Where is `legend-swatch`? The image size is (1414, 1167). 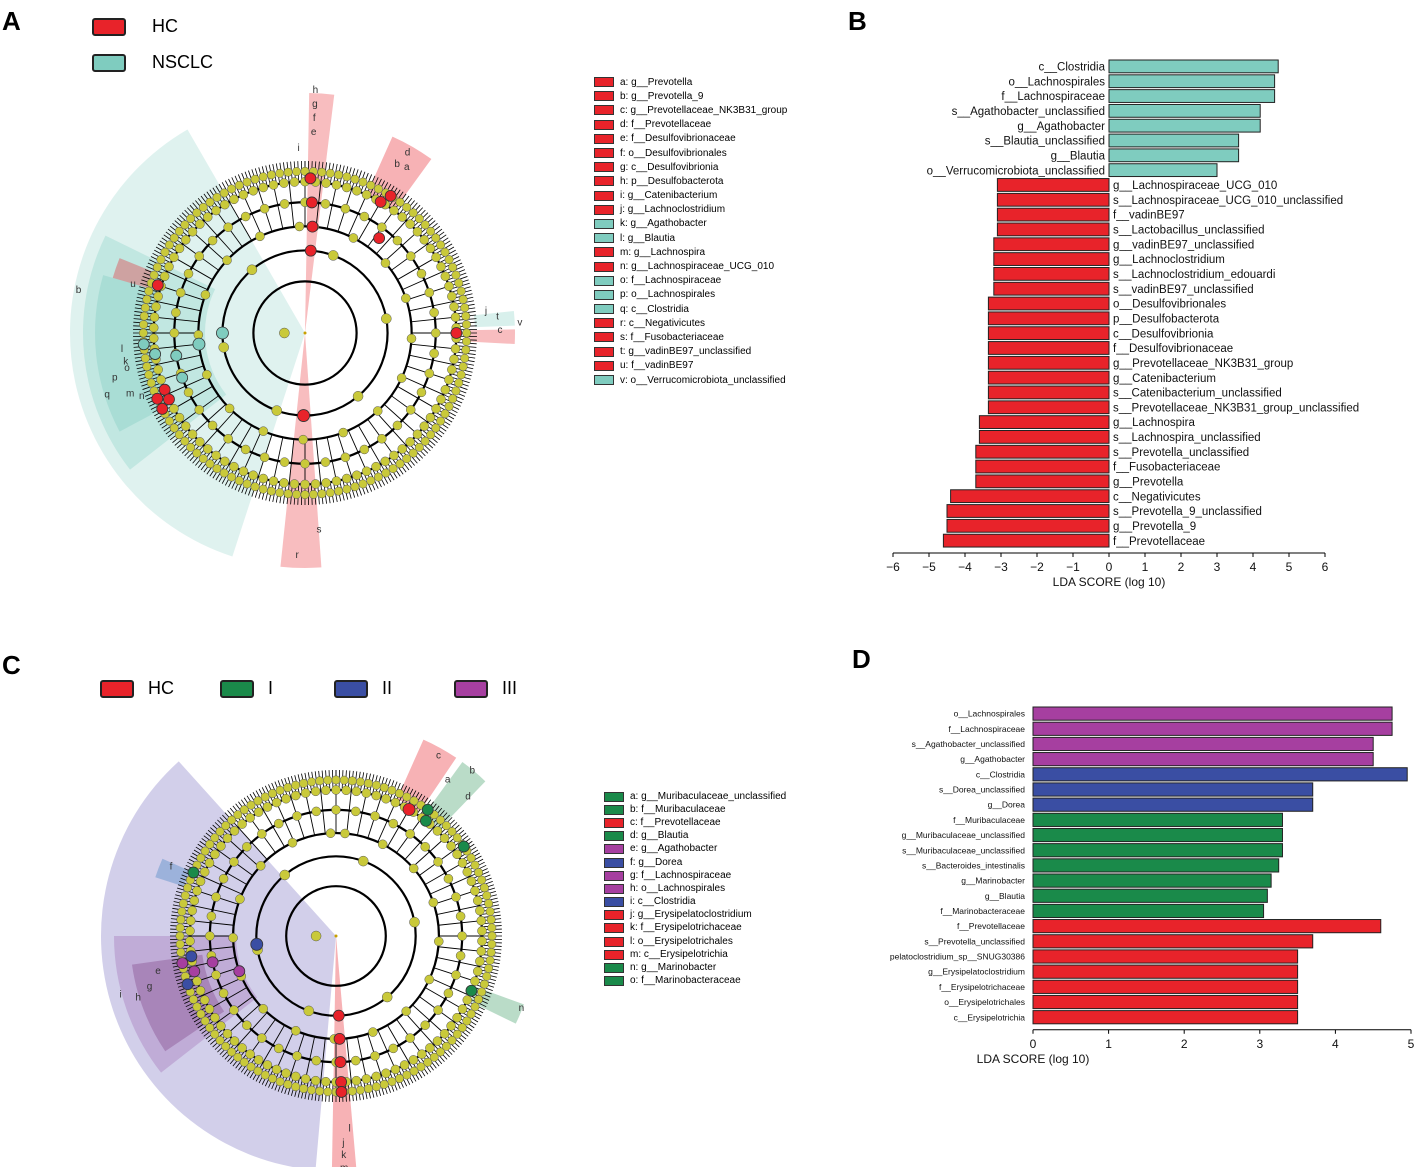 legend-swatch is located at coordinates (117, 688).